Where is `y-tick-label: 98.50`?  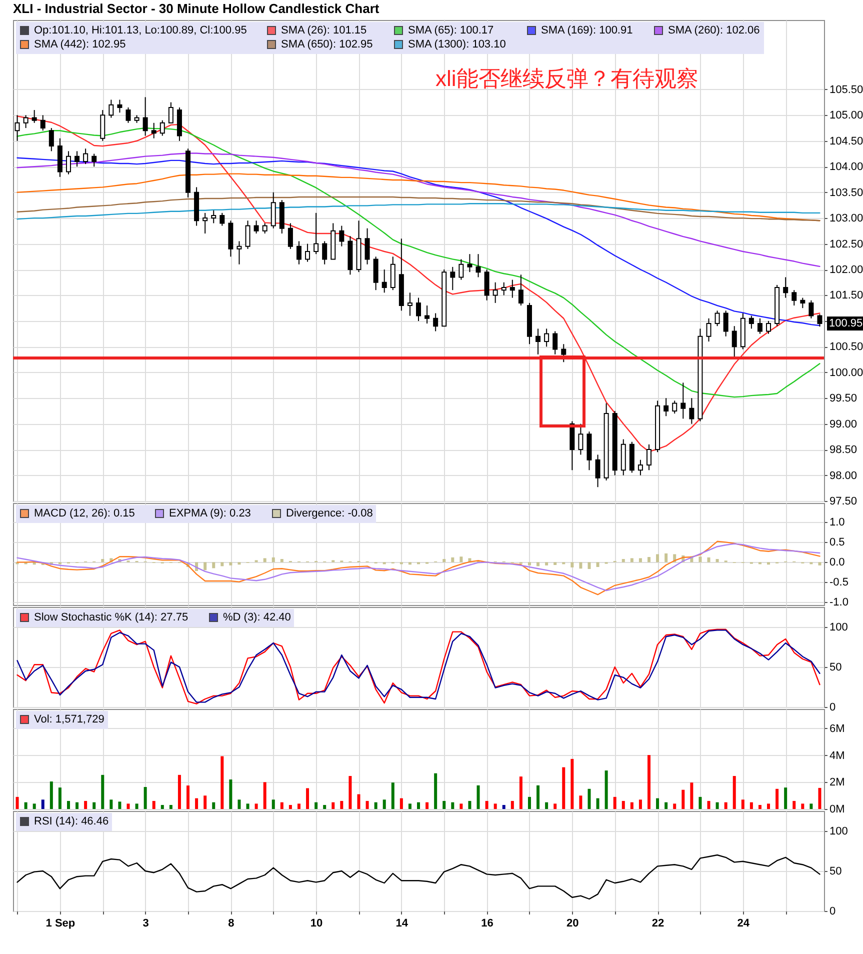
y-tick-label: 98.50 is located at coordinates (844, 450).